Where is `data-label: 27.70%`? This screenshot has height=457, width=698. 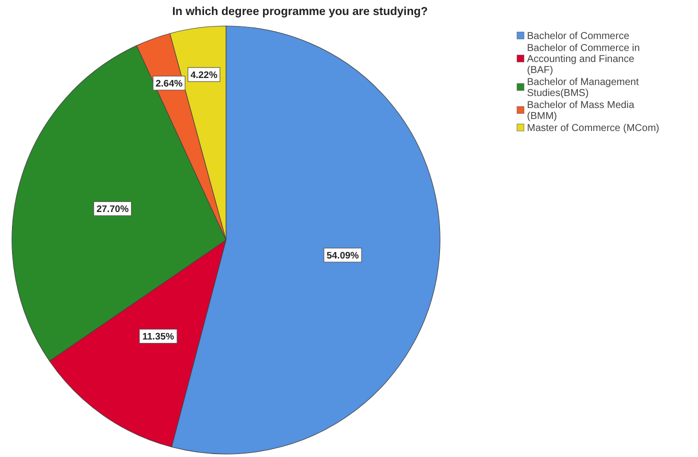
data-label: 27.70% is located at coordinates (113, 210).